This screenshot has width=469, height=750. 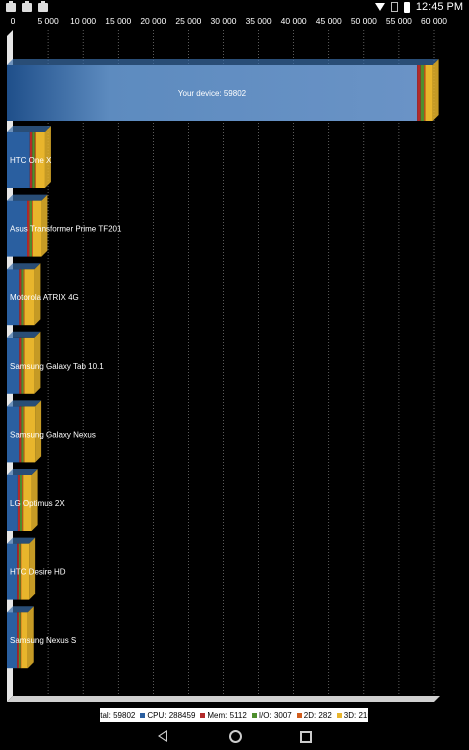 I want to click on x-tick-label: 50 000, so click(x=364, y=21).